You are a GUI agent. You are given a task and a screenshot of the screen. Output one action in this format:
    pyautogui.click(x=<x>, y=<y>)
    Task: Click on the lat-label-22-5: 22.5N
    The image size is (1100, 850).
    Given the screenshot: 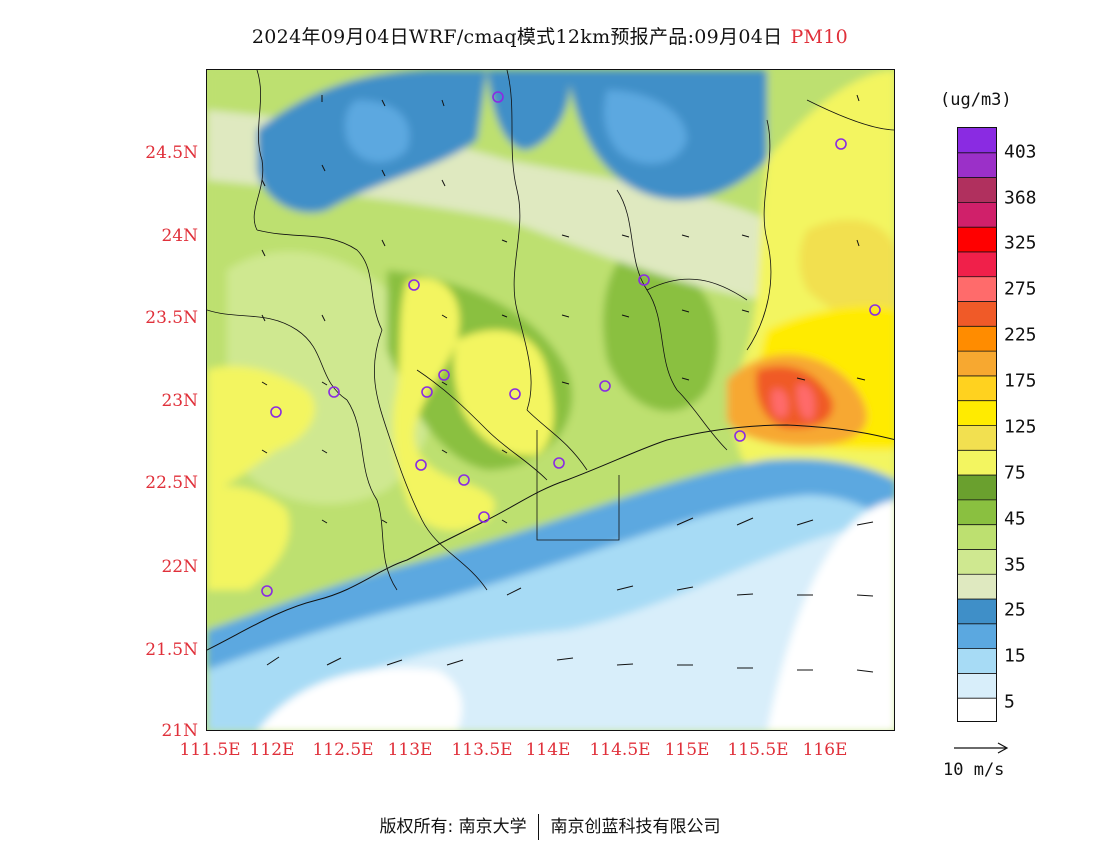 What is the action you would take?
    pyautogui.click(x=171, y=483)
    